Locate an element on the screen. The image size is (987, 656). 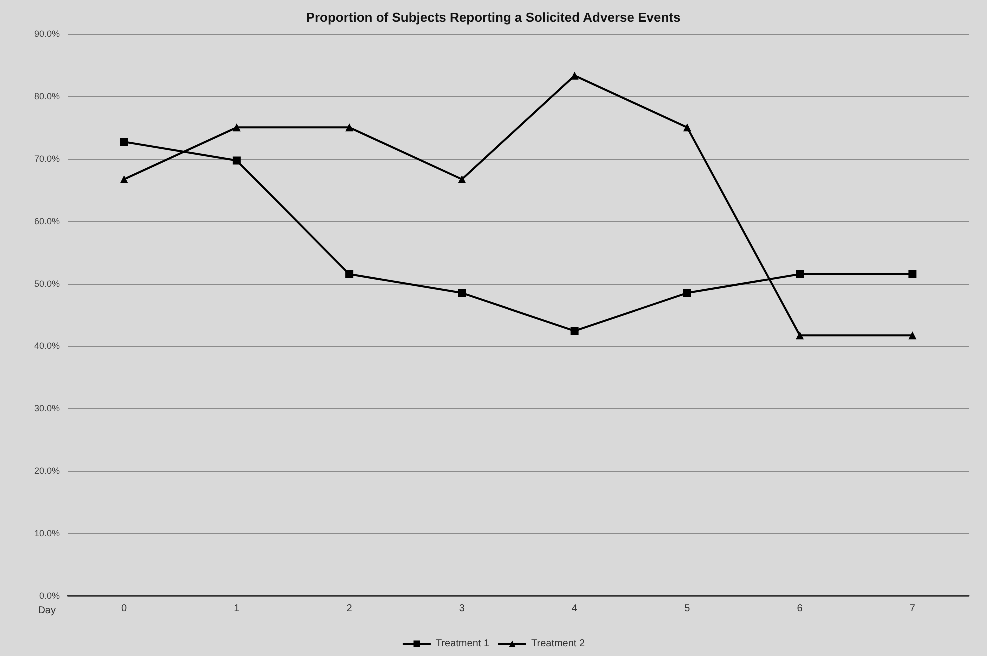
y-tick-label: 20.0% is located at coordinates (47, 471).